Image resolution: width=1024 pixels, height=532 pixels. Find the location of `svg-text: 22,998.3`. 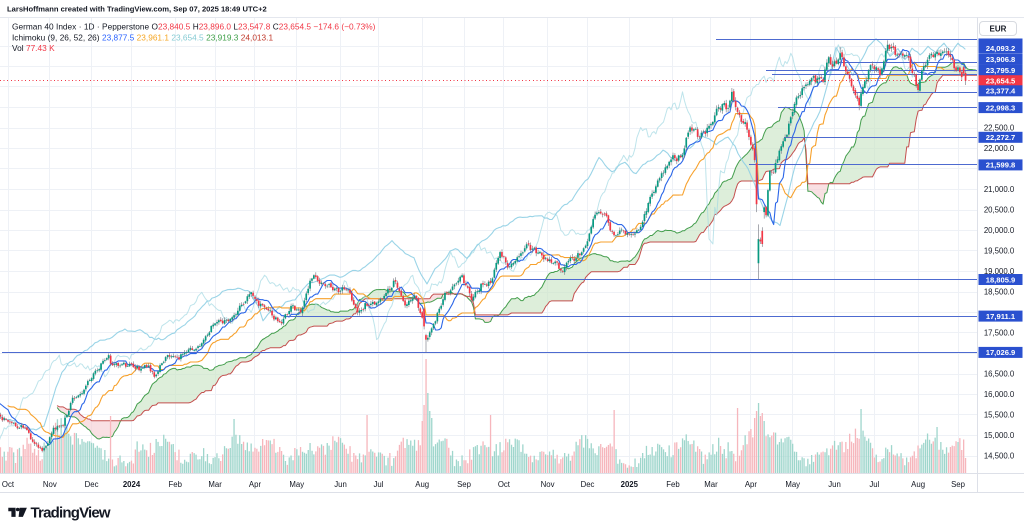

svg-text: 22,998.3 is located at coordinates (1001, 107).